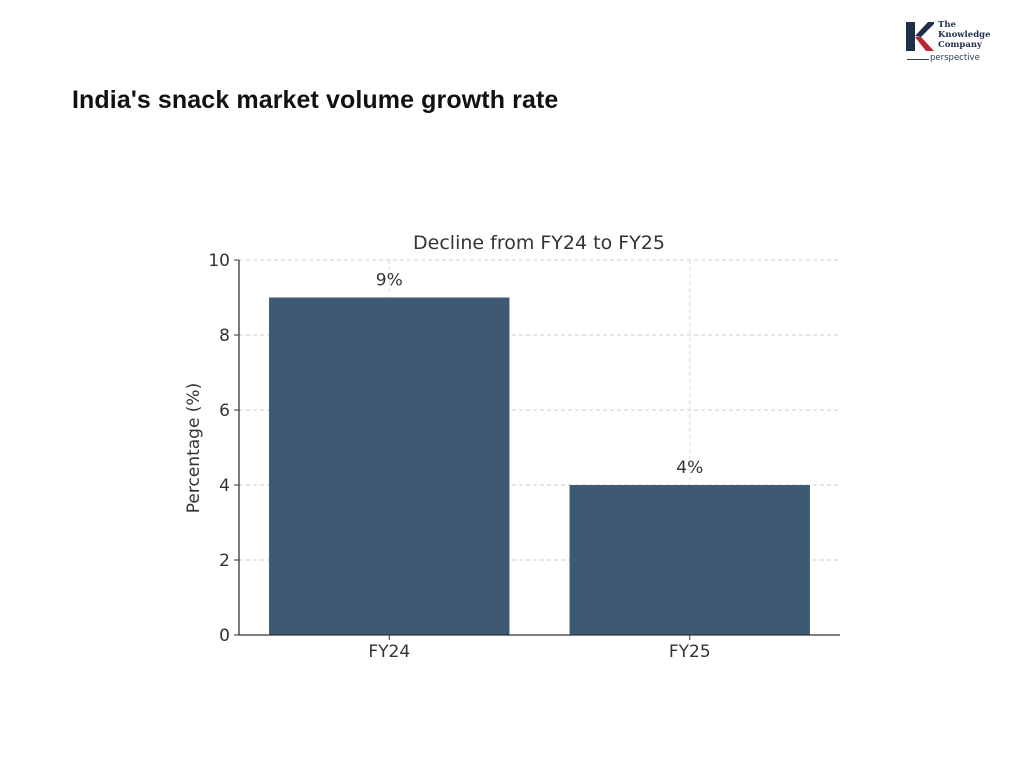  I want to click on y-tick-label: 8, so click(224, 336).